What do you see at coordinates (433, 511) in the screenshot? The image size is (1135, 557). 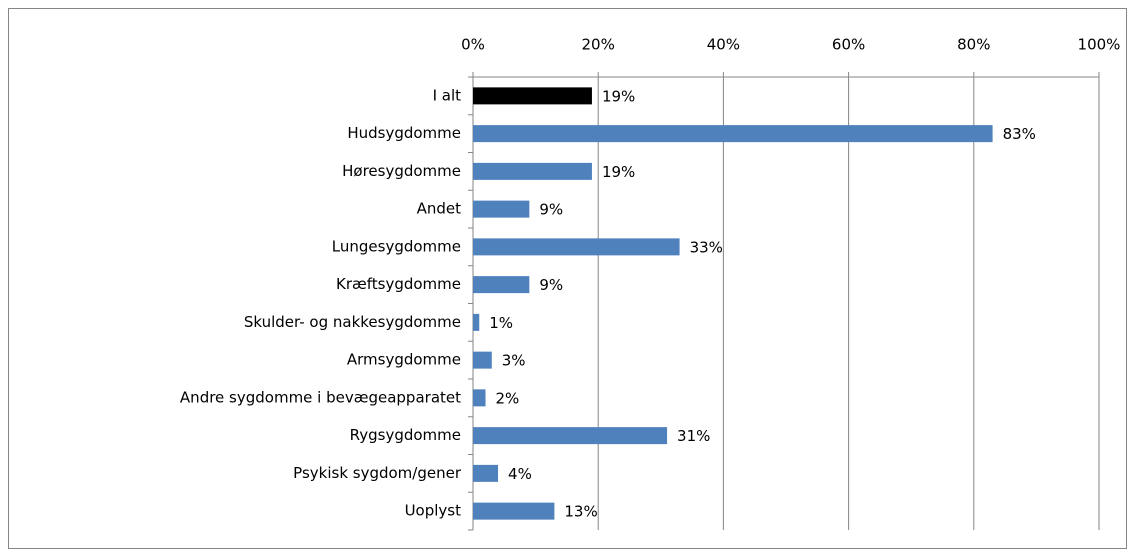 I see `y-tick-label: Uoplyst` at bounding box center [433, 511].